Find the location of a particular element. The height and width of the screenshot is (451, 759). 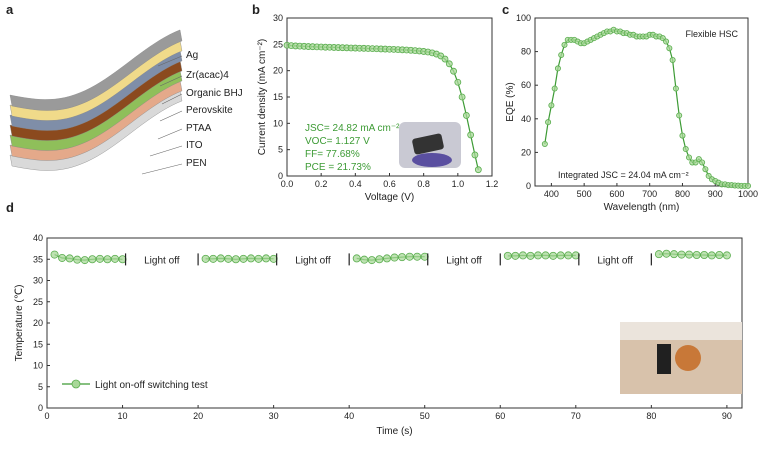

legend-label: Light on-off switching test is located at coordinates (151, 385).